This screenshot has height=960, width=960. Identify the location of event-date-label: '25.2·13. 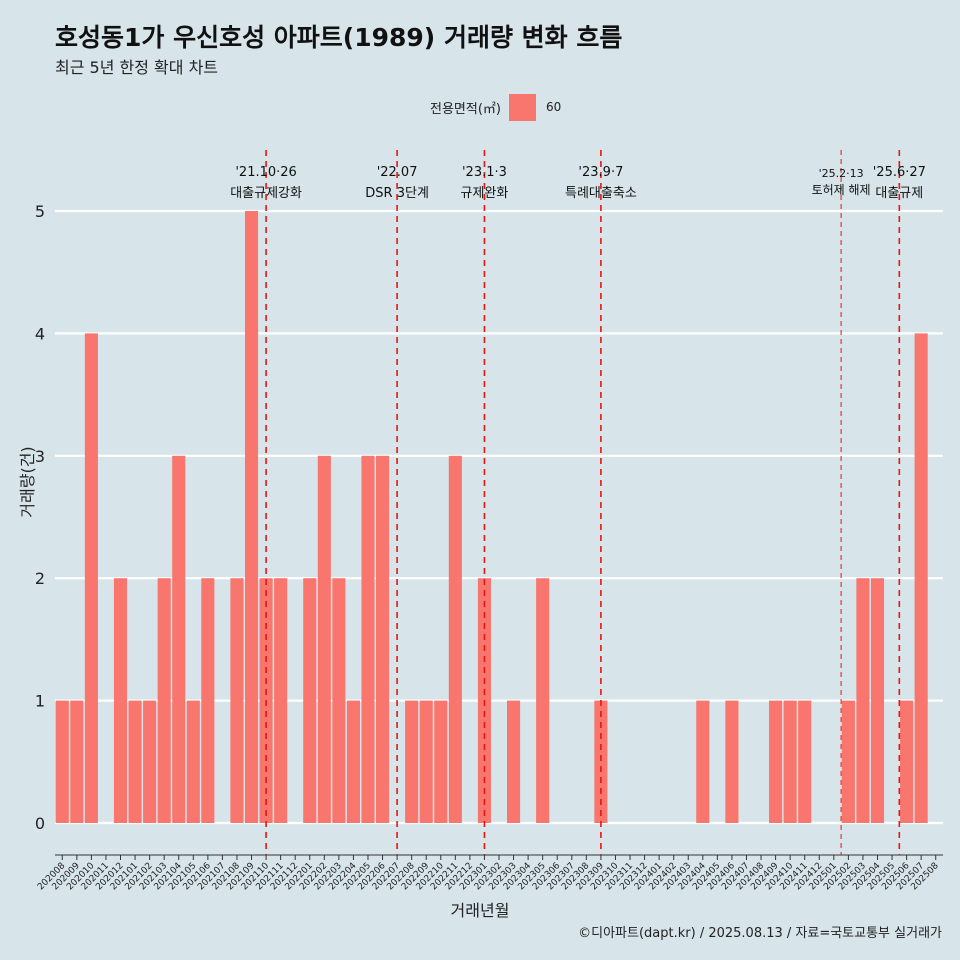
(841, 173).